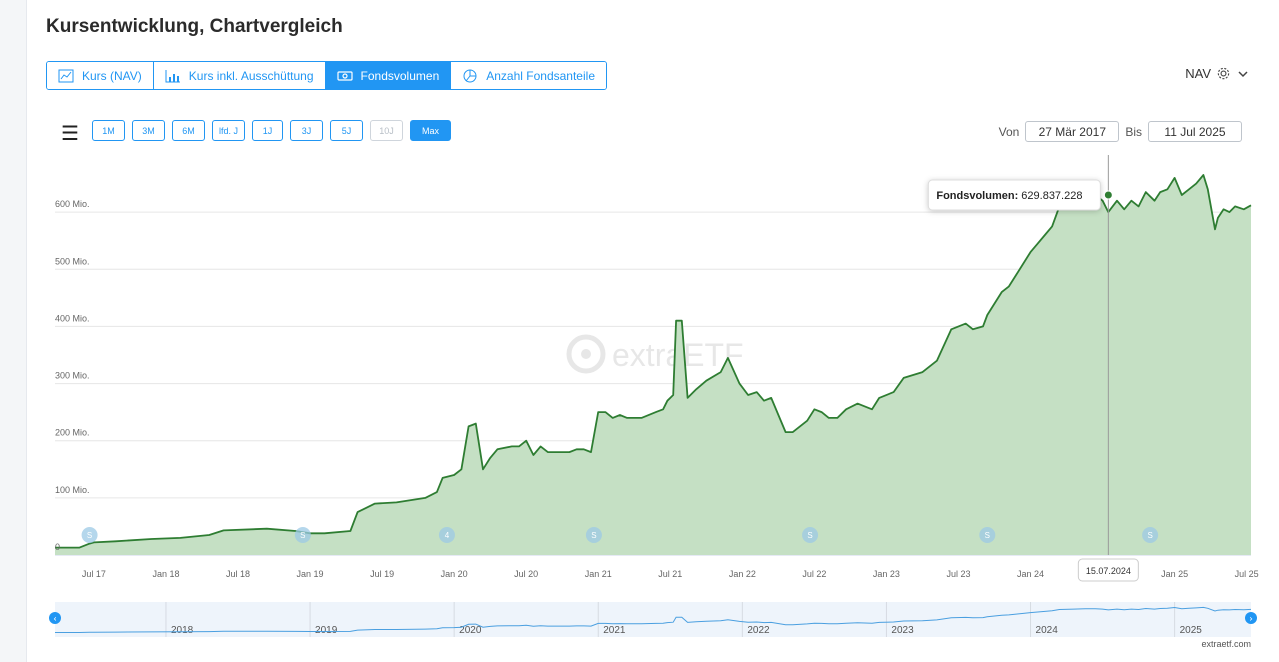 The width and height of the screenshot is (1279, 662). I want to click on nav-label: NAV, so click(1198, 73).